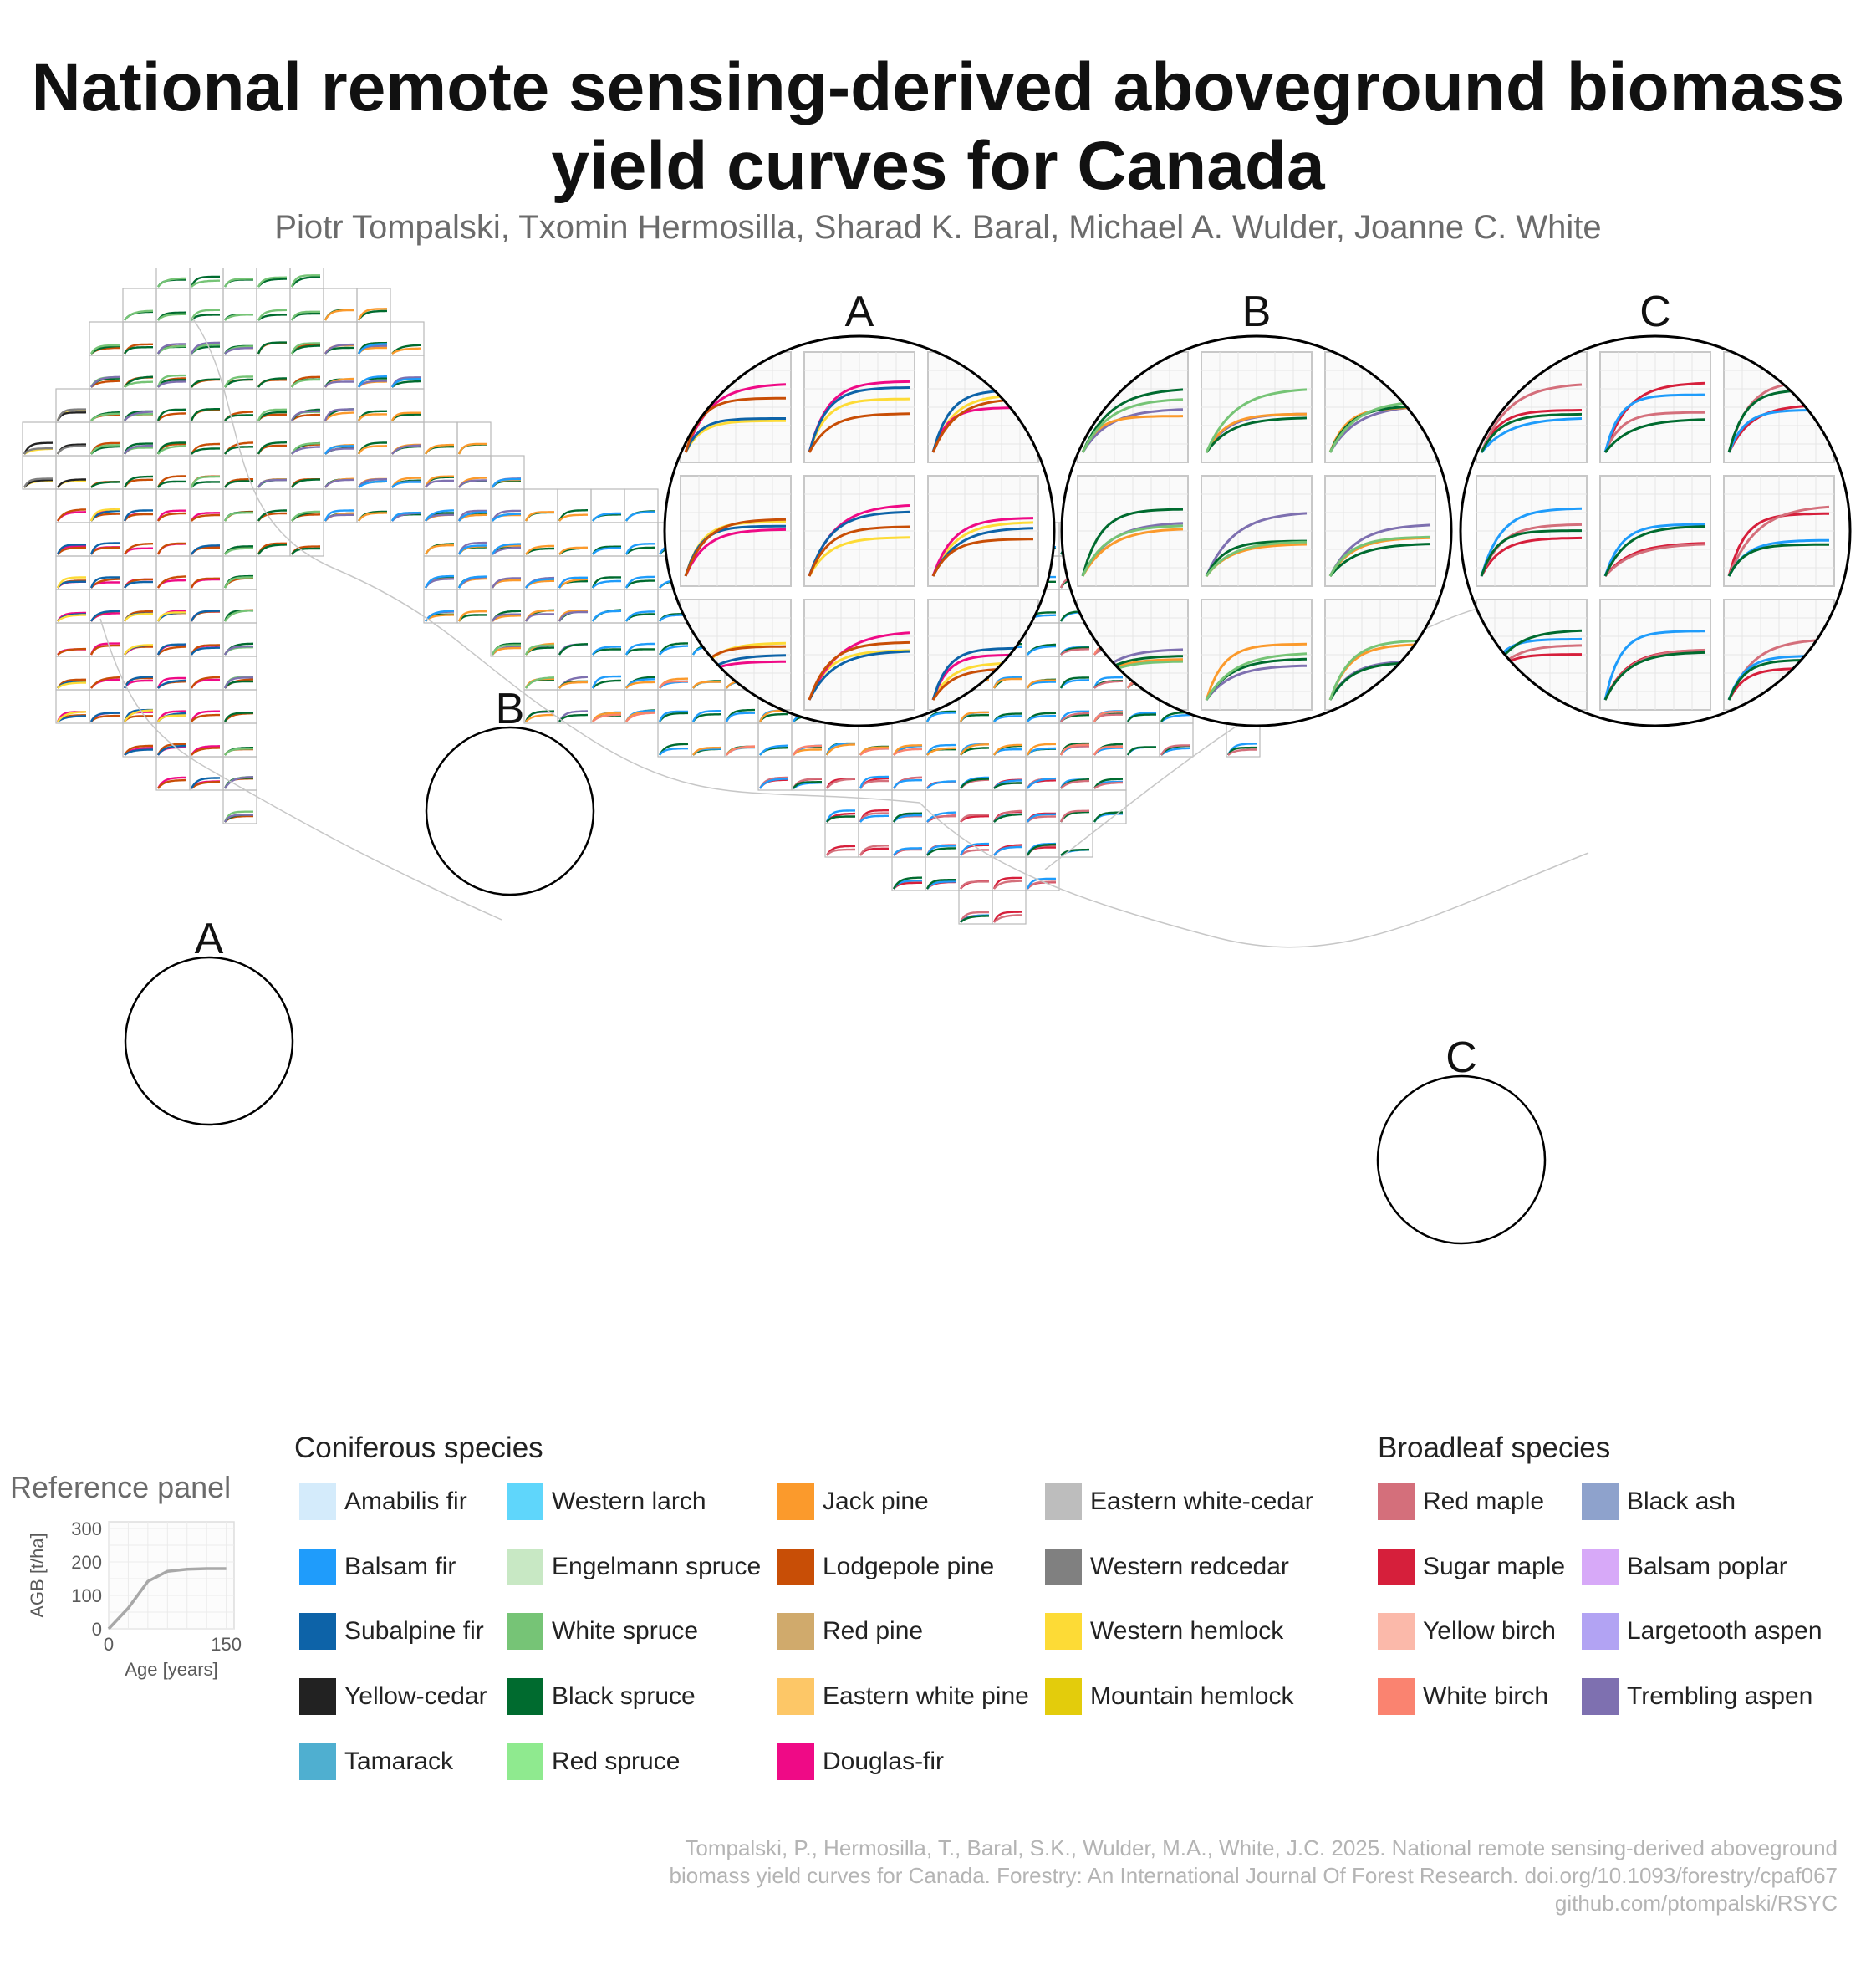  What do you see at coordinates (1682, 1501) in the screenshot?
I see `legend-label: Black ash` at bounding box center [1682, 1501].